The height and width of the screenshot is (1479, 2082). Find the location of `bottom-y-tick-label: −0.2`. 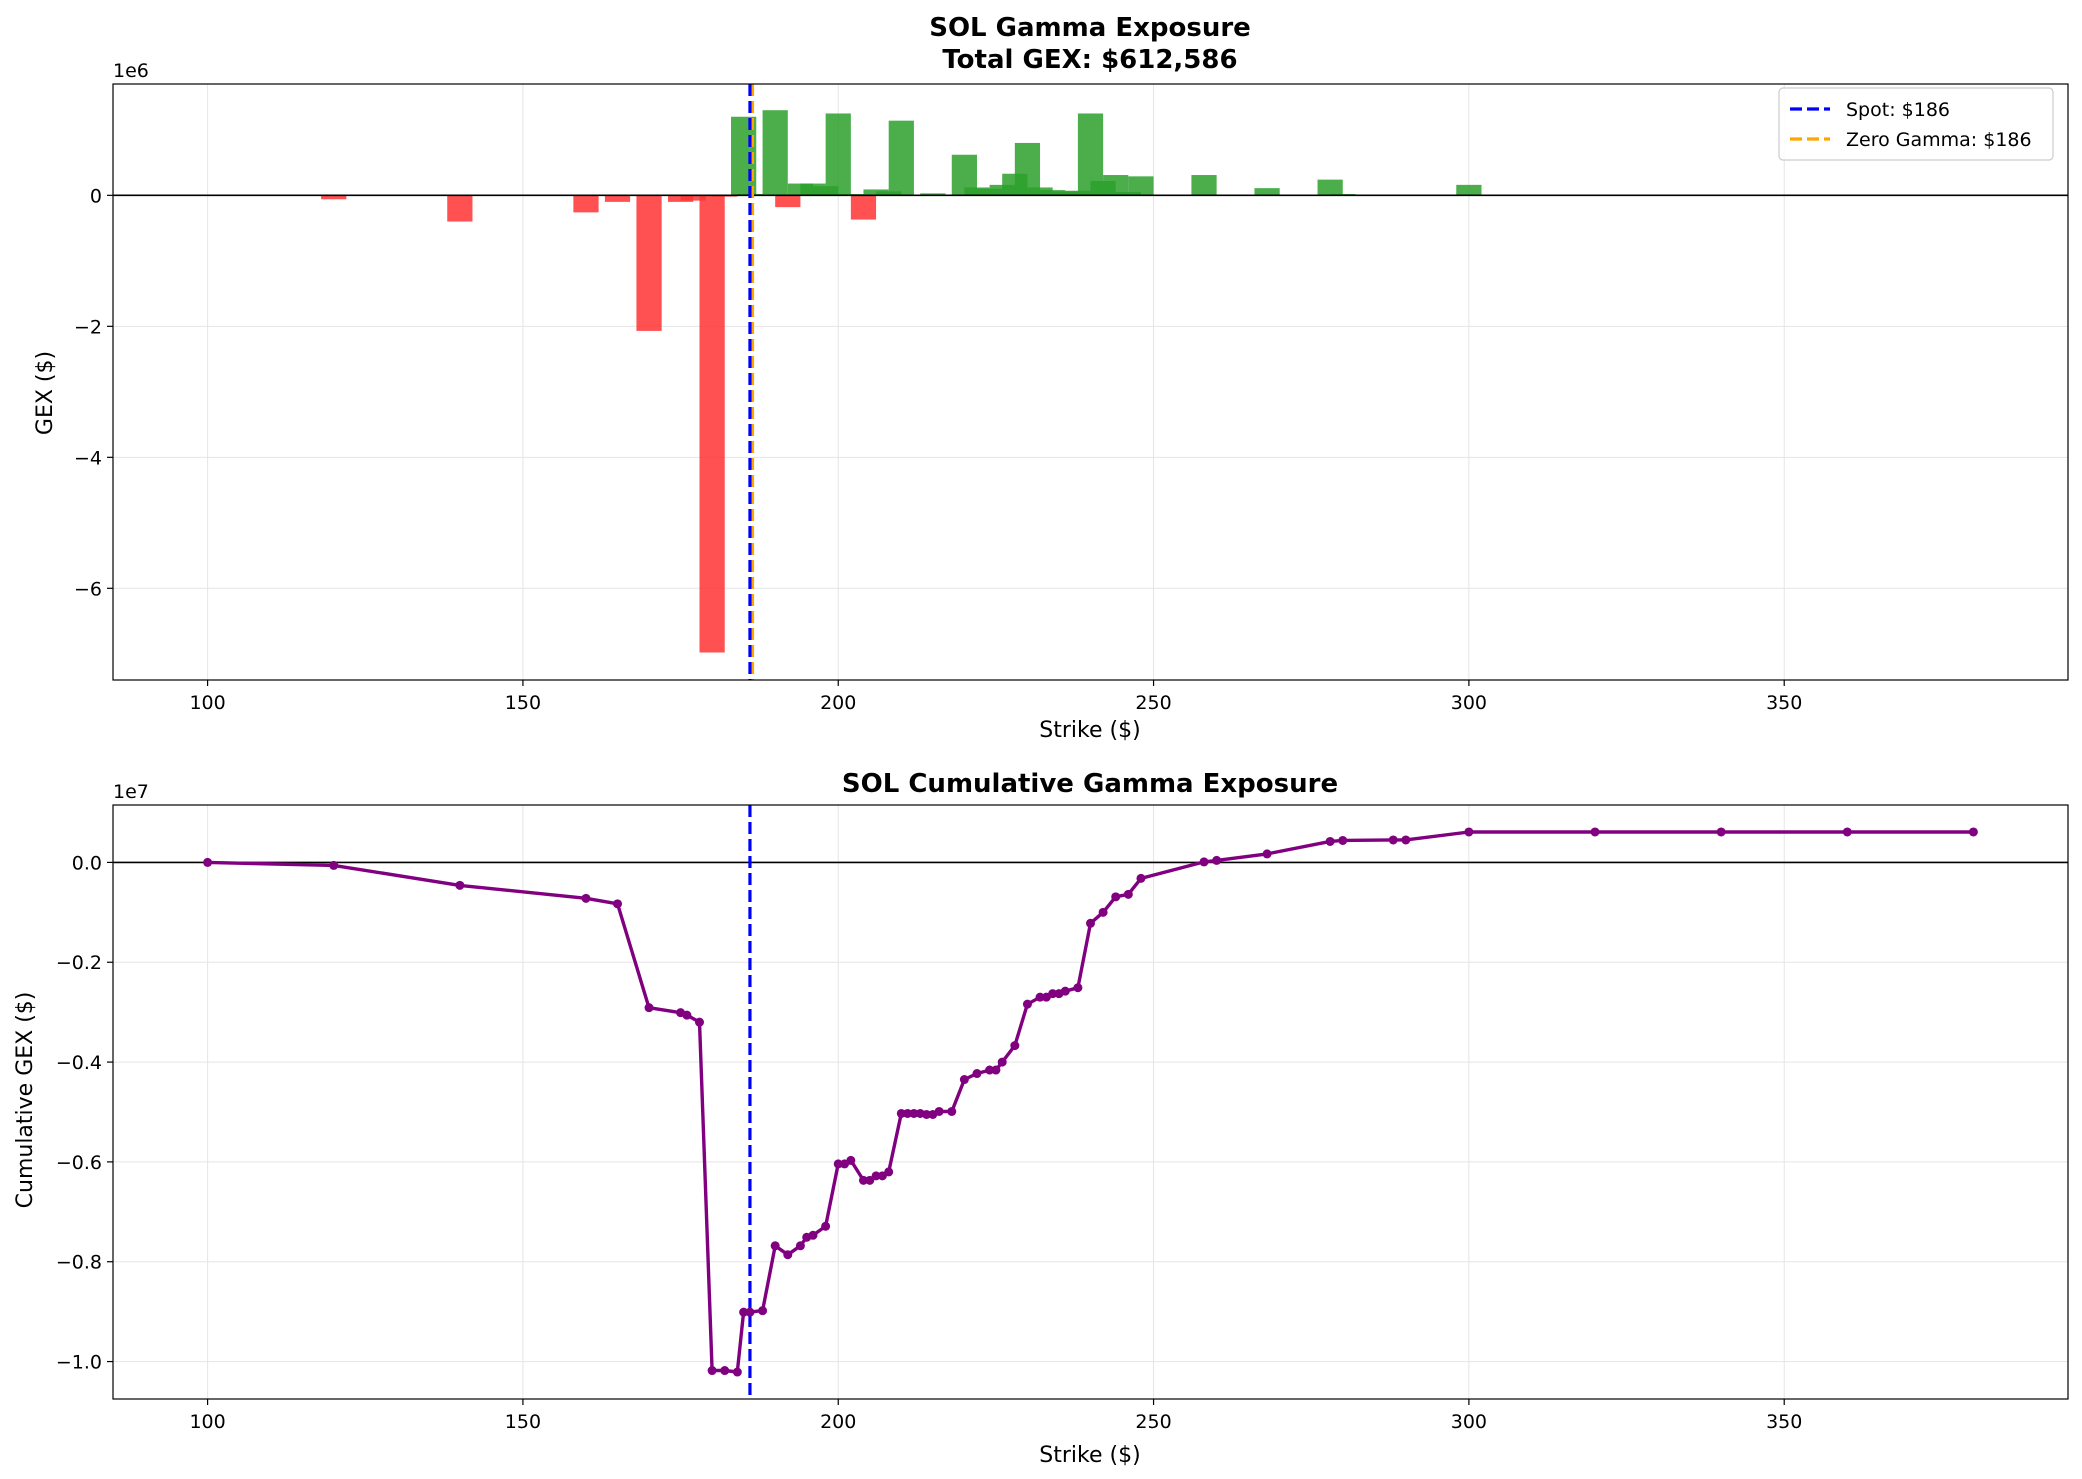

bottom-y-tick-label: −0.2 is located at coordinates (79, 963).